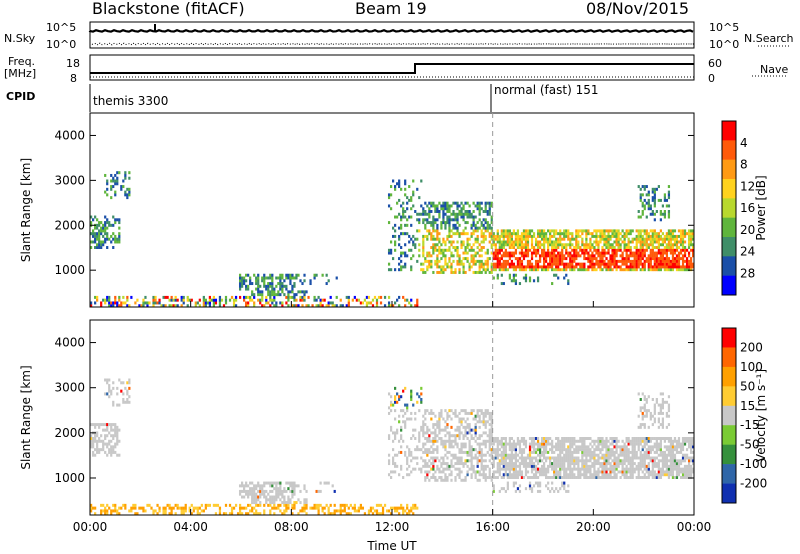 Image resolution: width=800 pixels, height=554 pixels. I want to click on power-colorbar-swatch, so click(729, 150).